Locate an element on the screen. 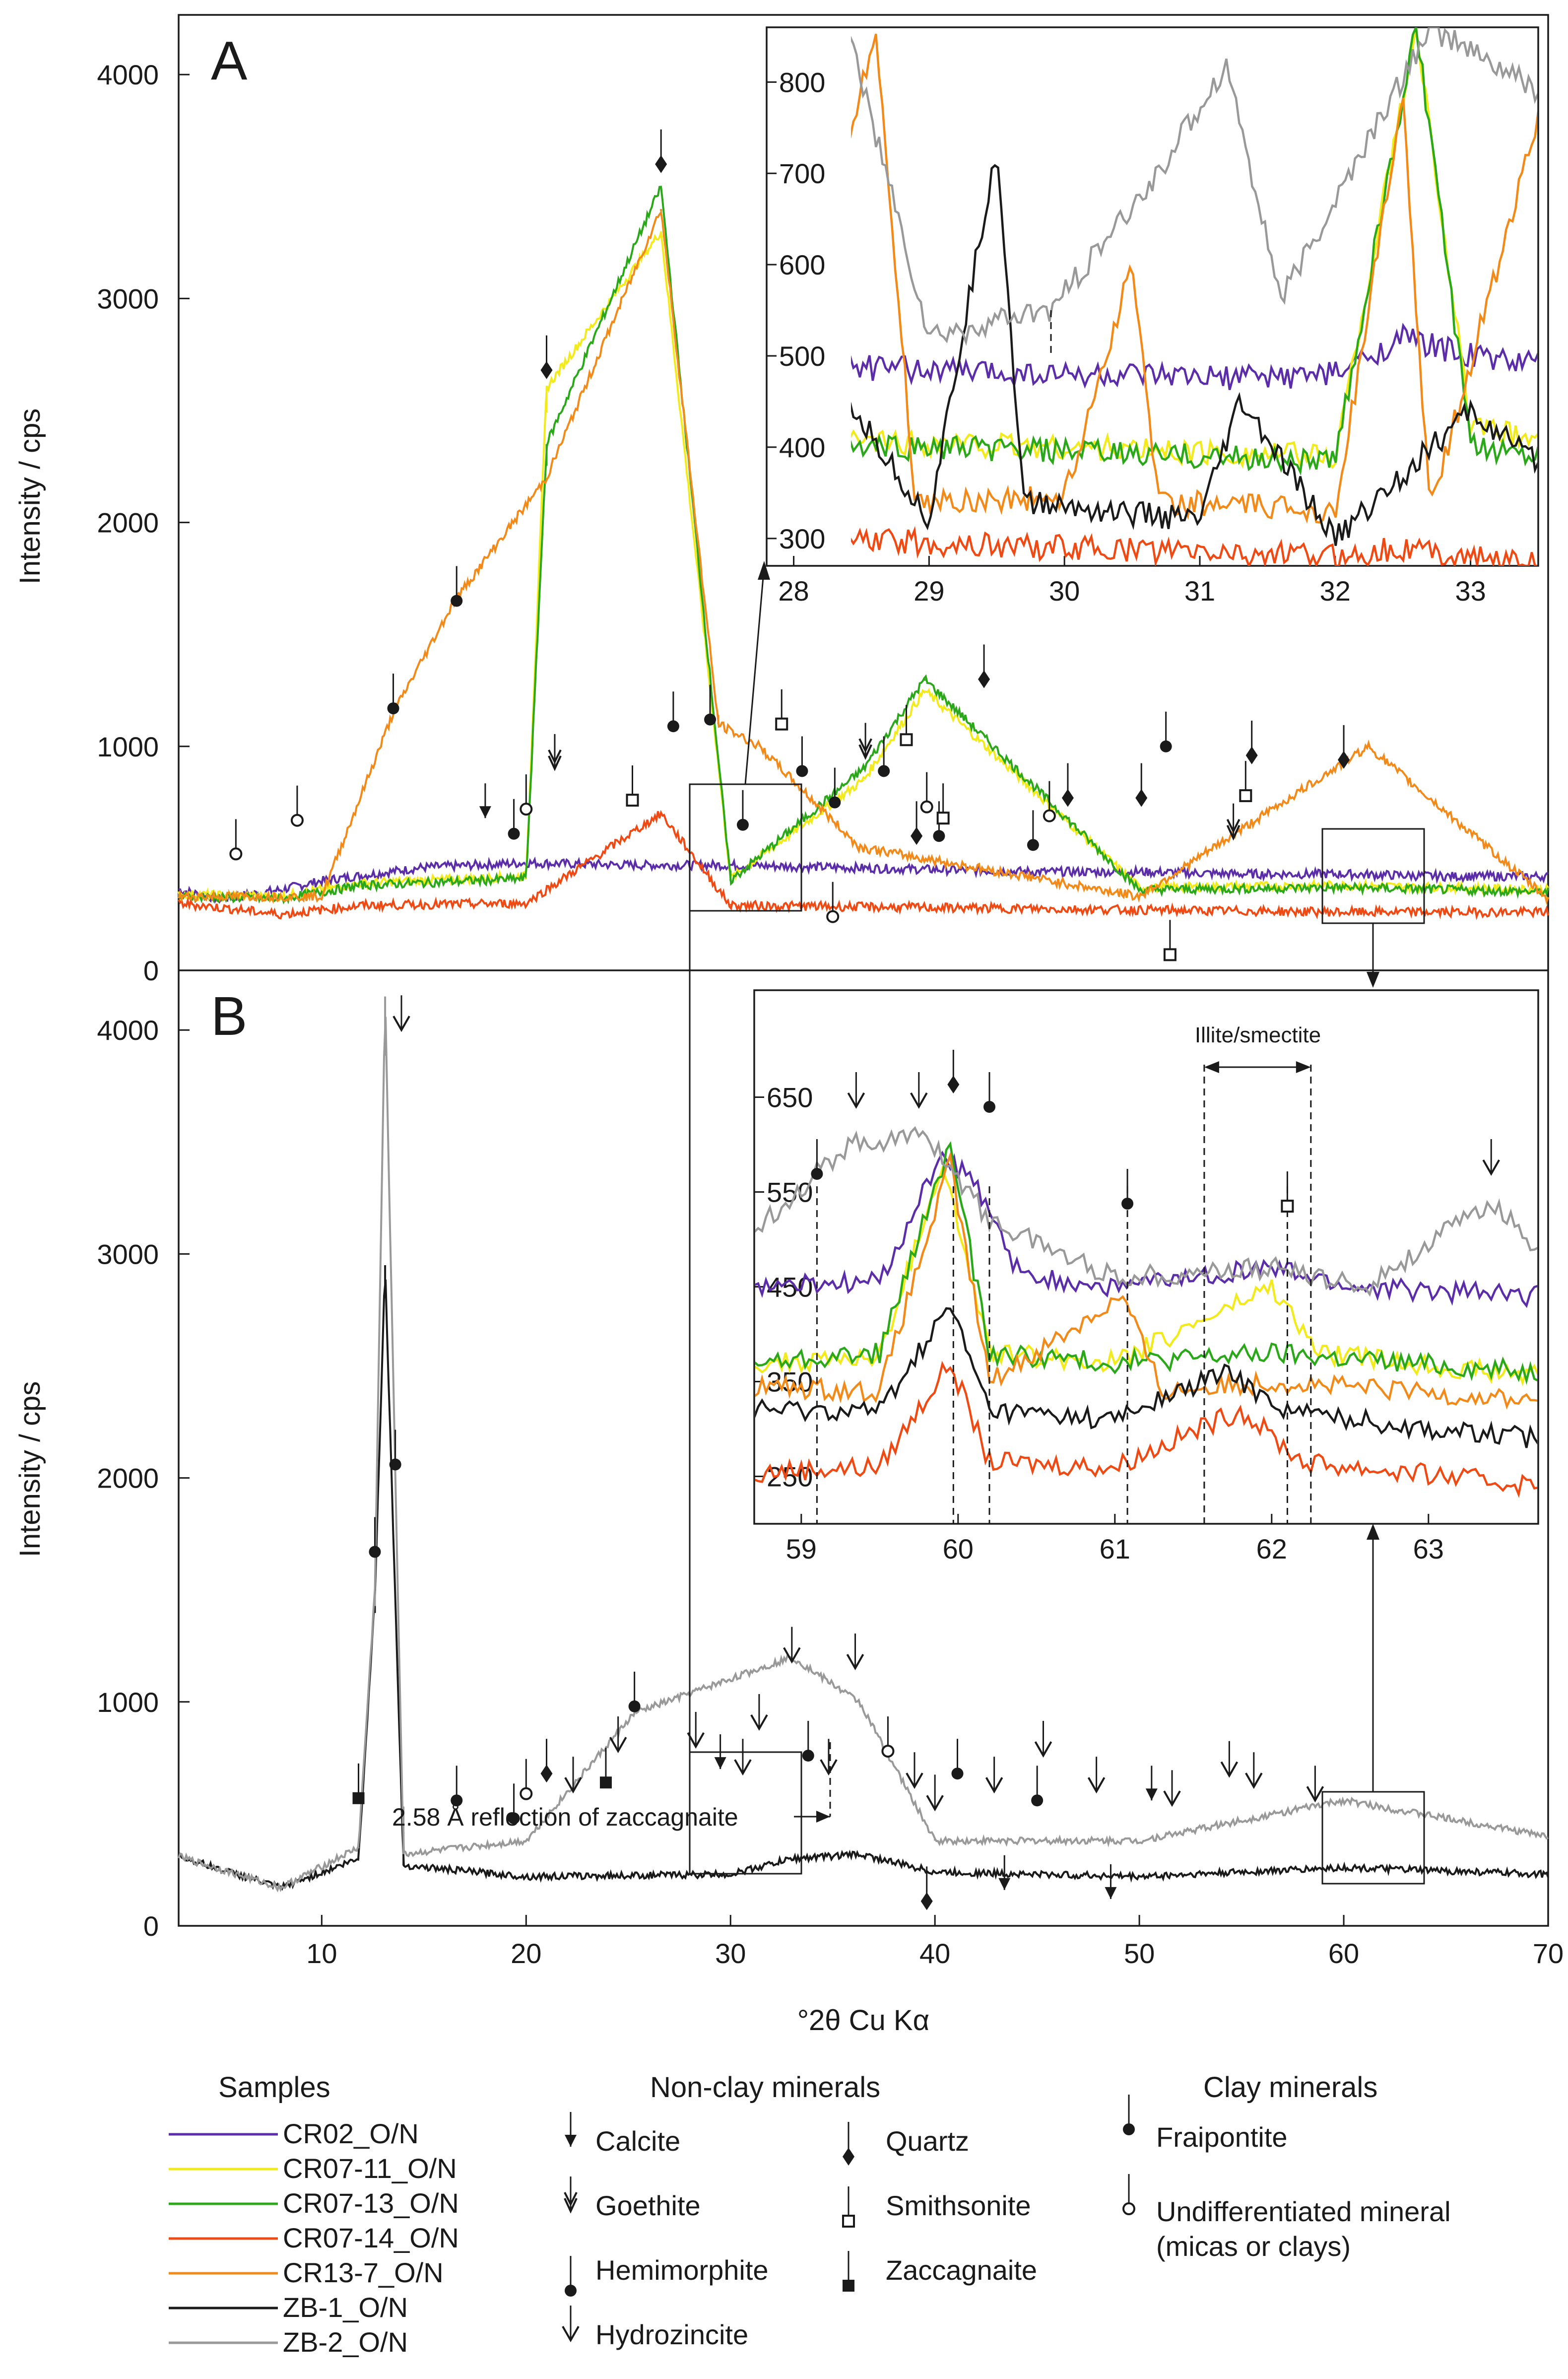 Image resolution: width=1568 pixels, height=2379 pixels. connector-arrowhead-a is located at coordinates (764, 570).